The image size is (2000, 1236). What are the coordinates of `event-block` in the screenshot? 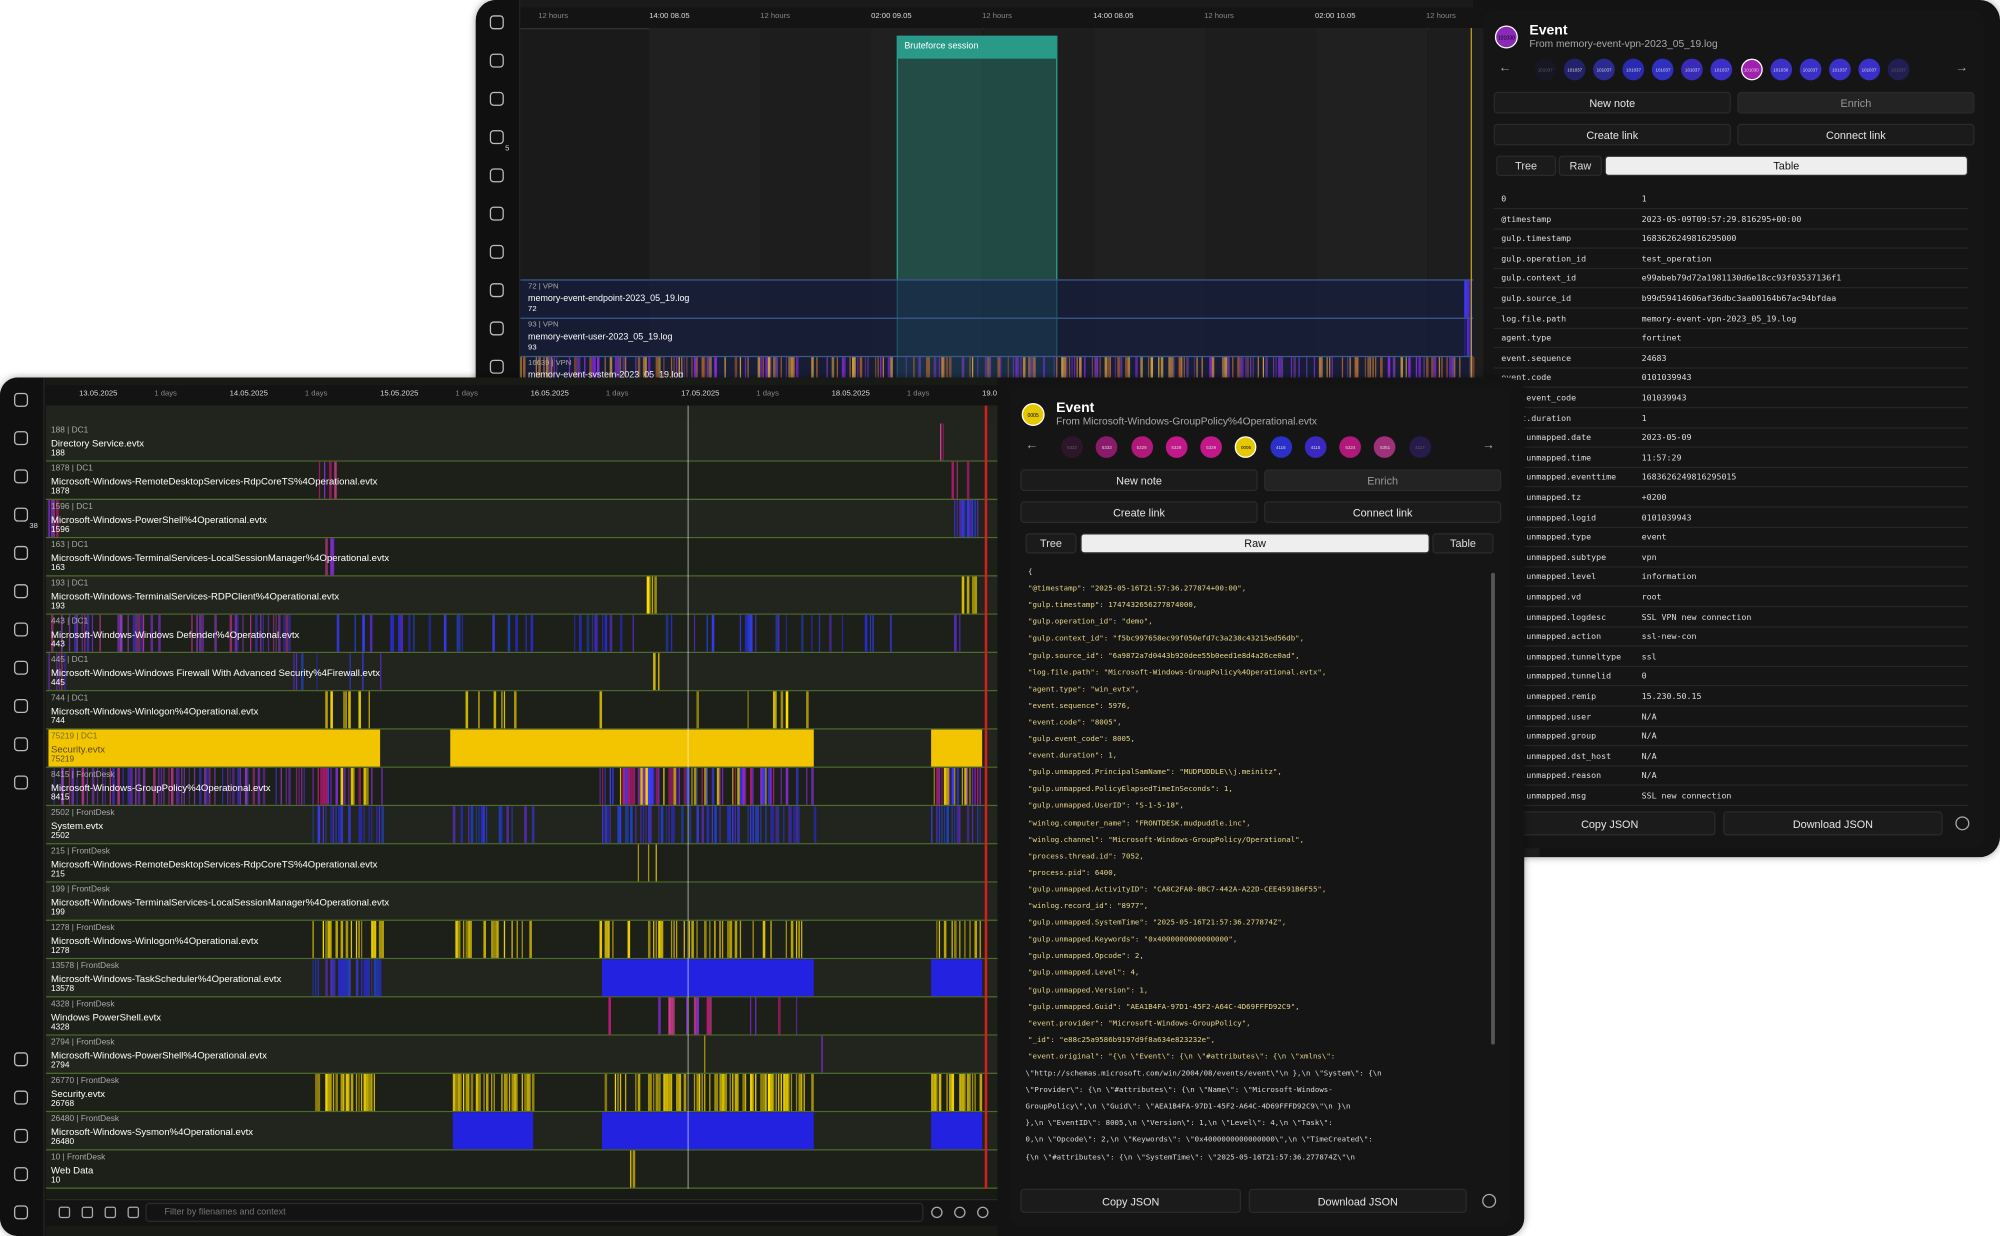 It's located at (493, 1131).